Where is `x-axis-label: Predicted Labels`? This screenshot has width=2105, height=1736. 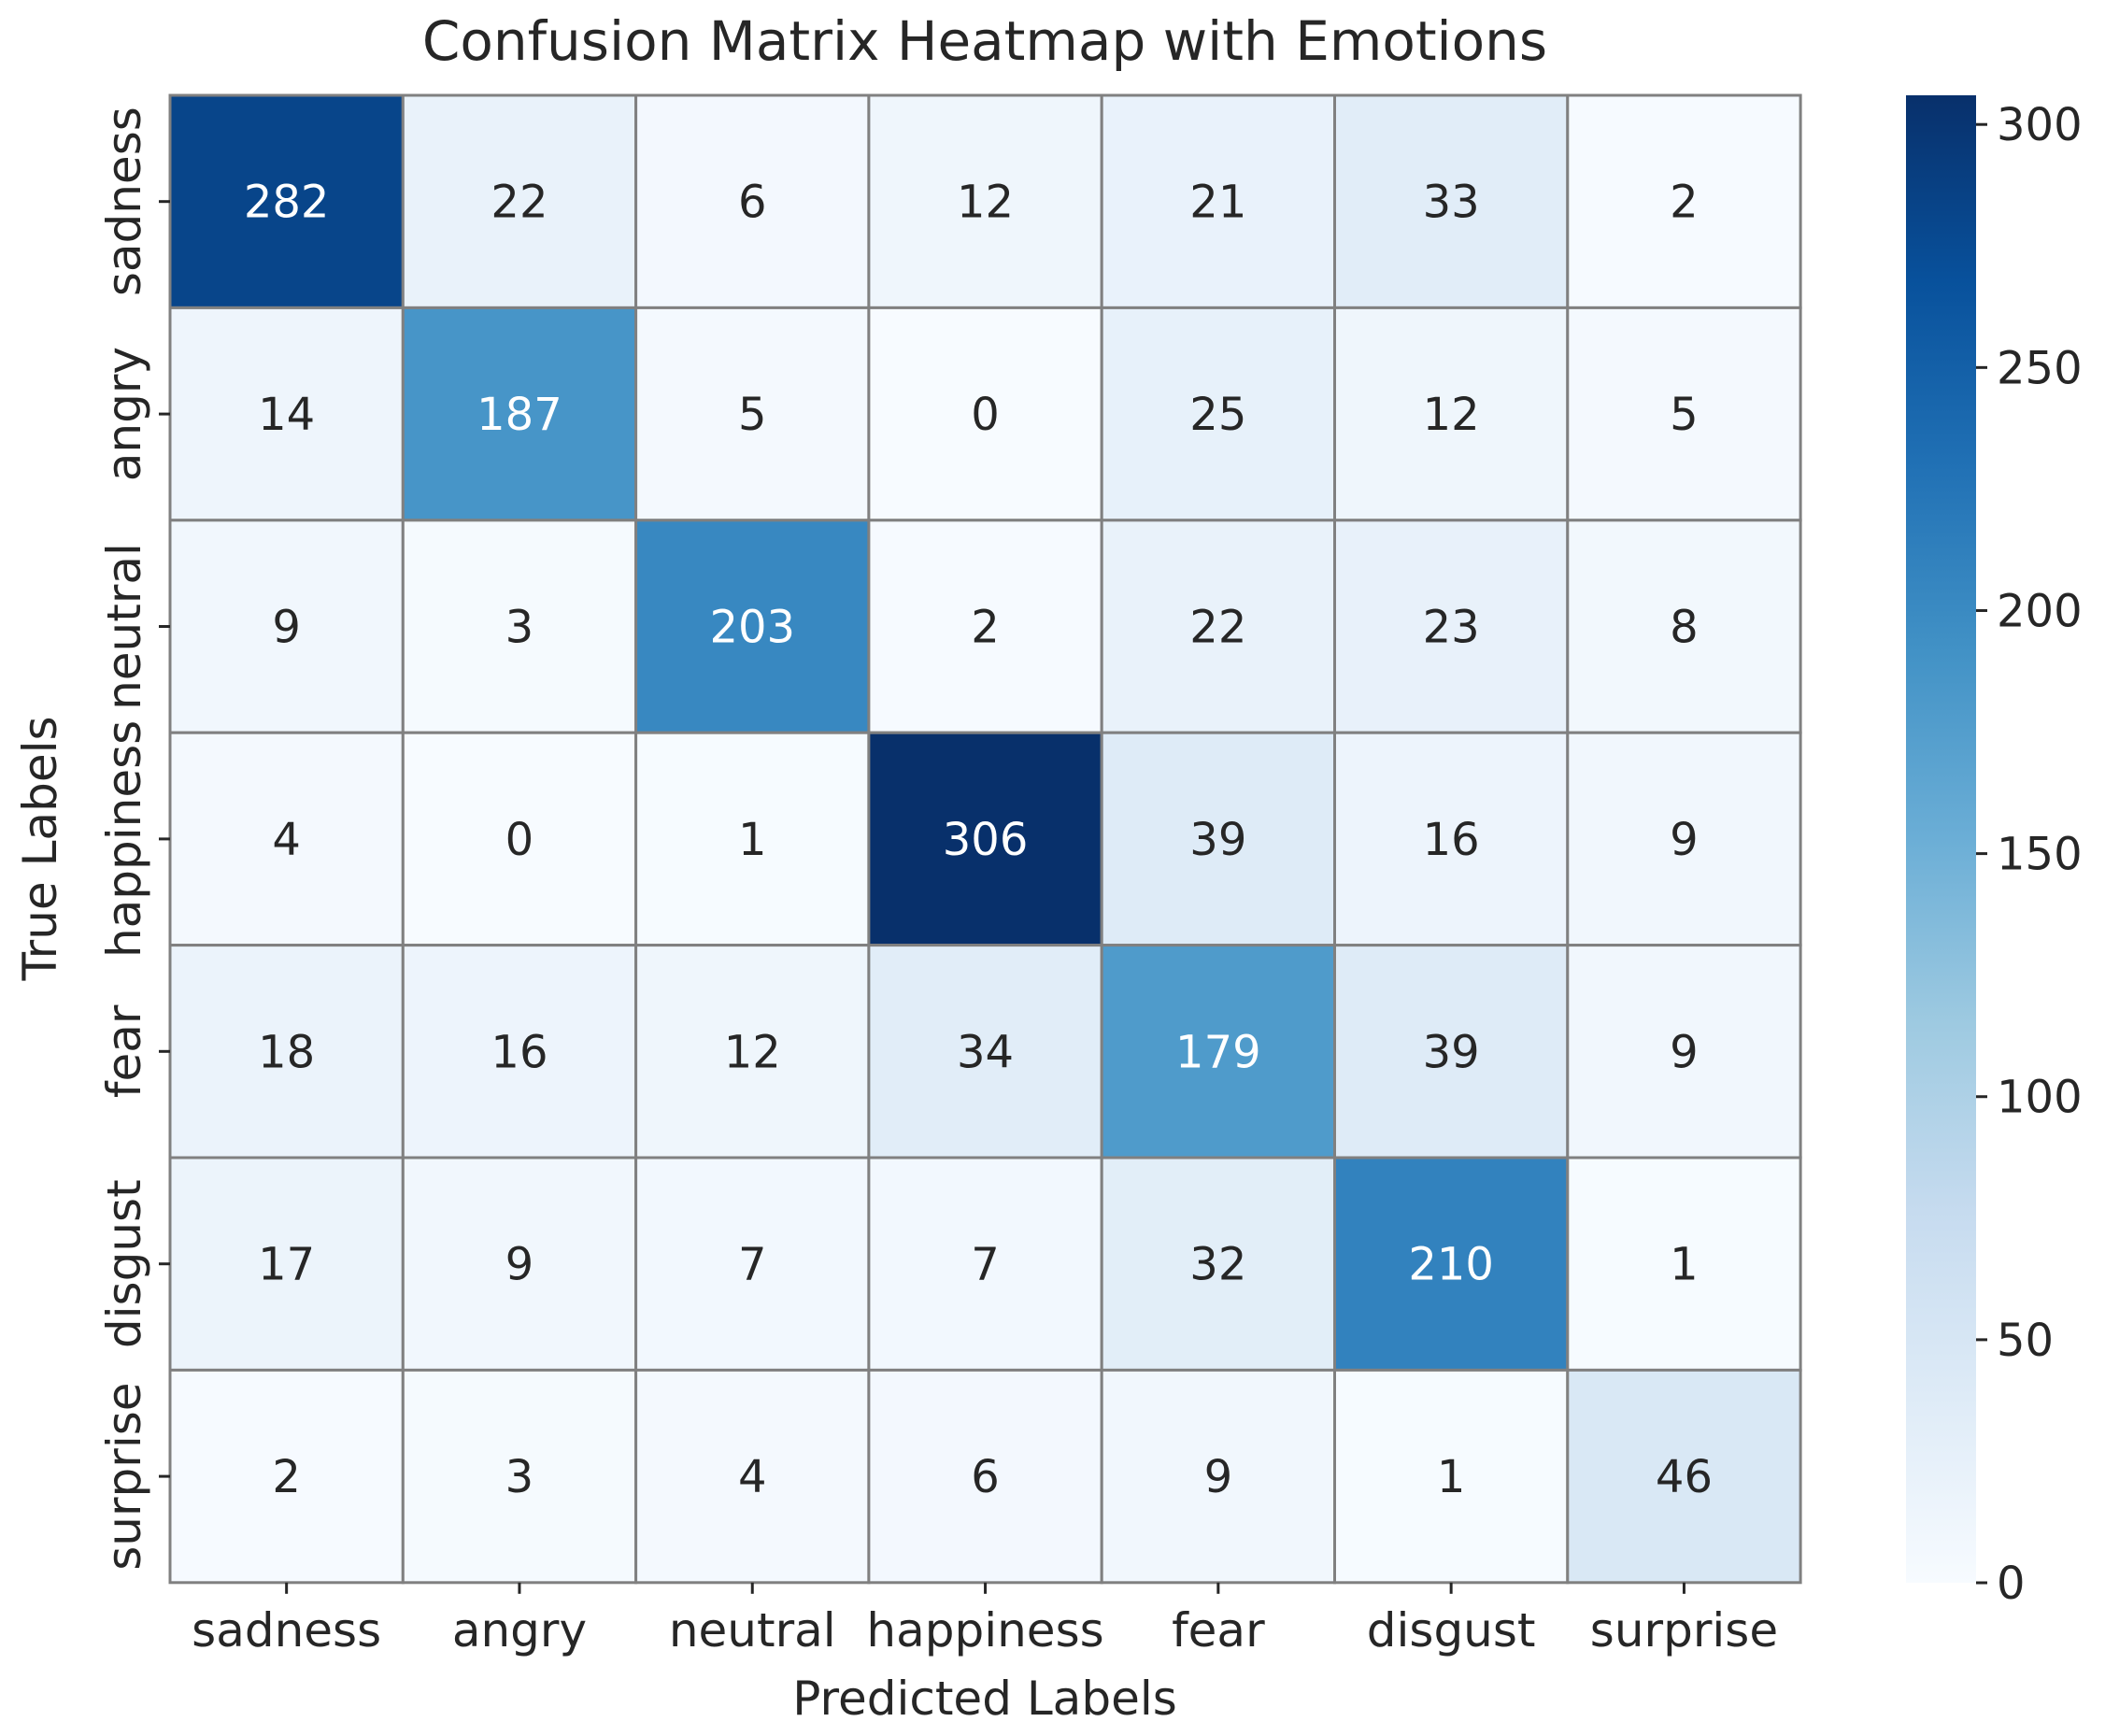 x-axis-label: Predicted Labels is located at coordinates (985, 1699).